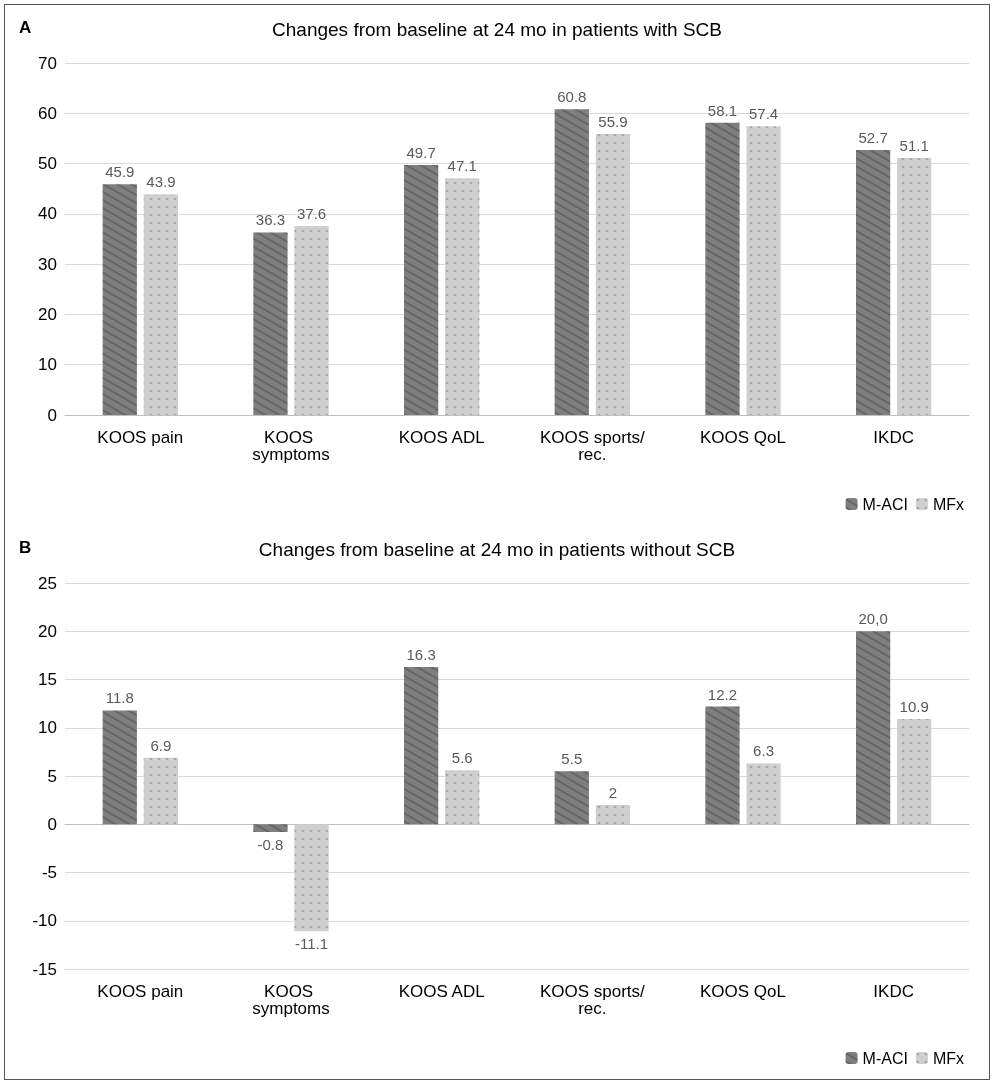  What do you see at coordinates (52, 776) in the screenshot?
I see `y-tick-label: 5` at bounding box center [52, 776].